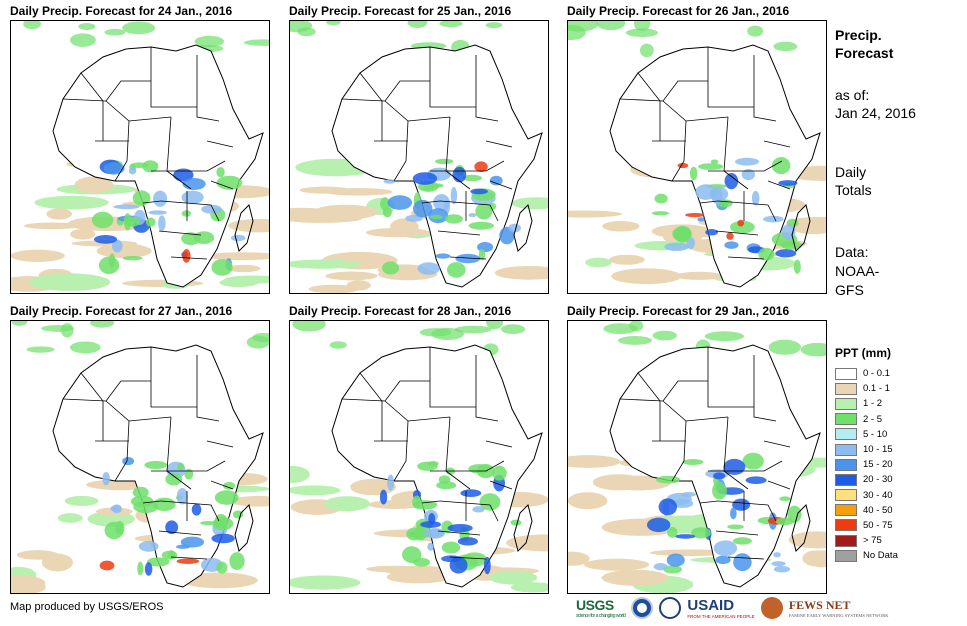 The image size is (967, 626). I want to click on legend-item: 2 - 5, so click(866, 419).